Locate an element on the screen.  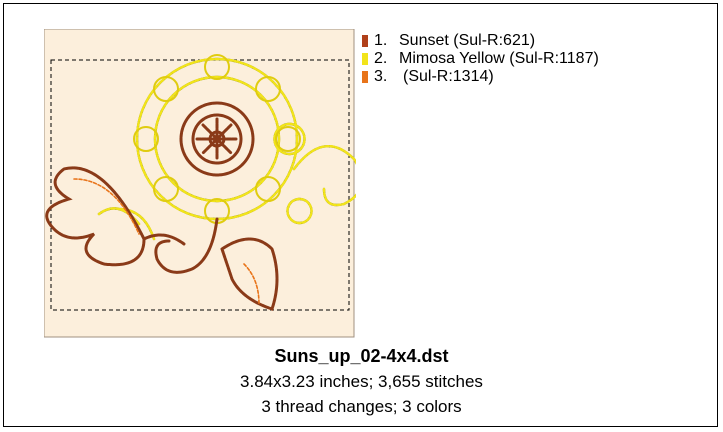
thread-row: 1. Sunset (Sul-R:621) is located at coordinates (480, 41).